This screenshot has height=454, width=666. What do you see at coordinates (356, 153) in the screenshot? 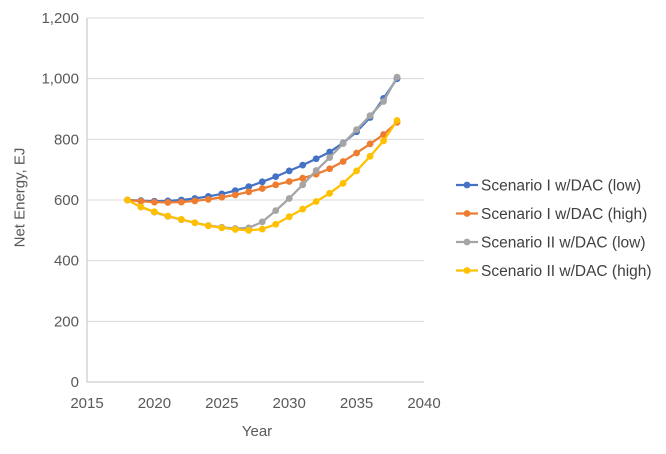
I see `series-marker-scenario-i-w-dac-high-2035` at bounding box center [356, 153].